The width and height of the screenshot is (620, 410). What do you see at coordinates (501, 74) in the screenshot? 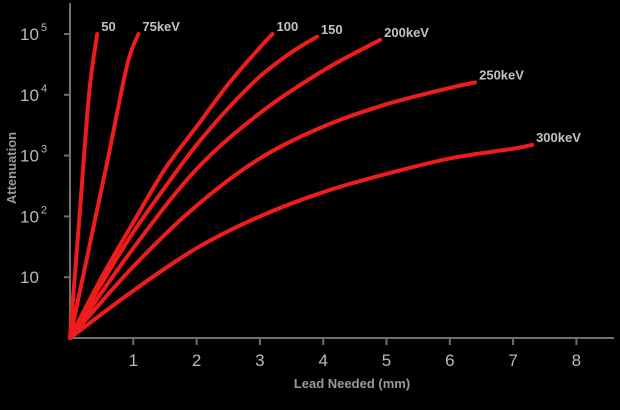
I see `series-label-250kev: 250keV` at bounding box center [501, 74].